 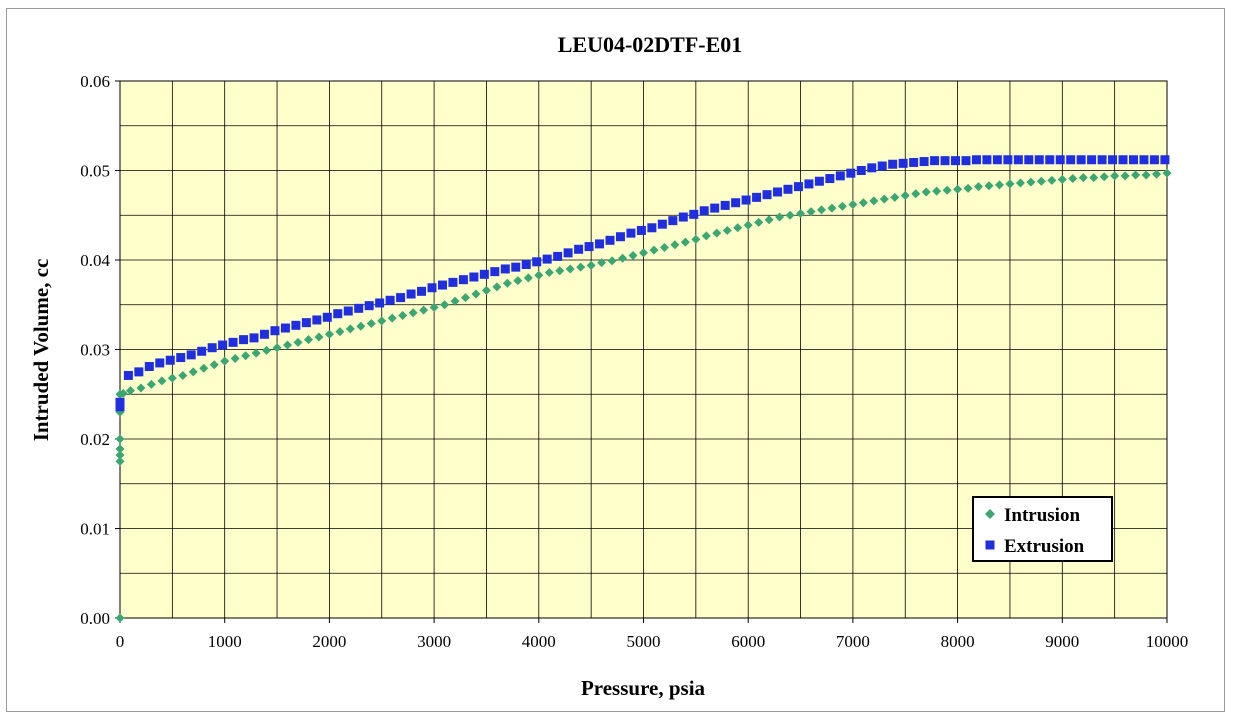 What do you see at coordinates (1042, 529) in the screenshot?
I see `legend-box` at bounding box center [1042, 529].